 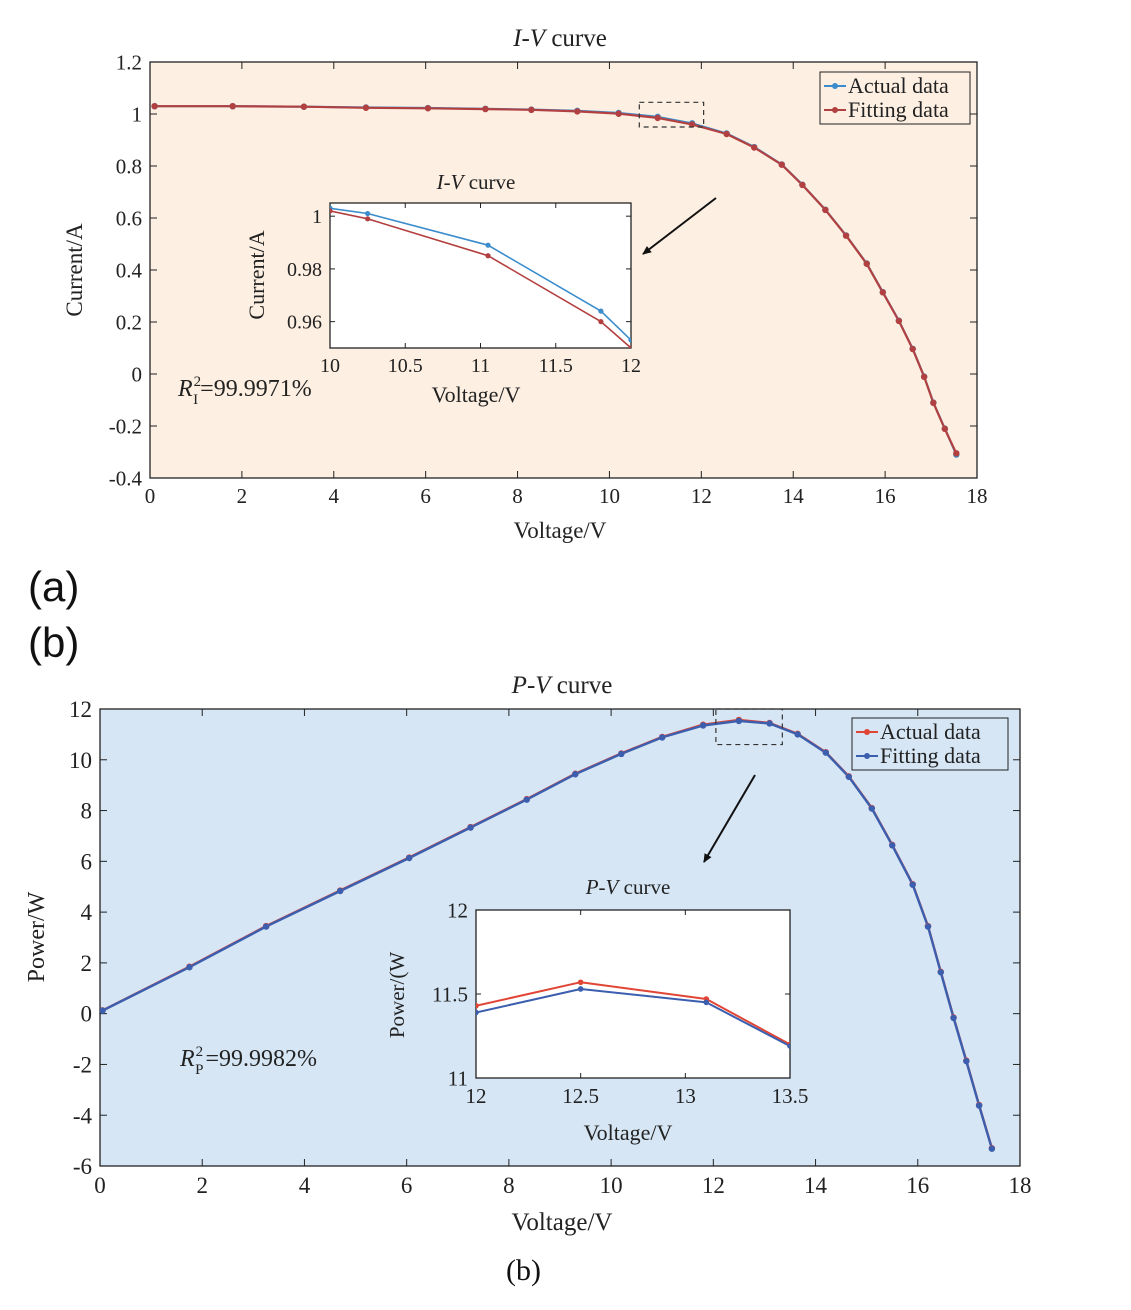 I want to click on y-tick-label: 10, so click(x=80, y=760).